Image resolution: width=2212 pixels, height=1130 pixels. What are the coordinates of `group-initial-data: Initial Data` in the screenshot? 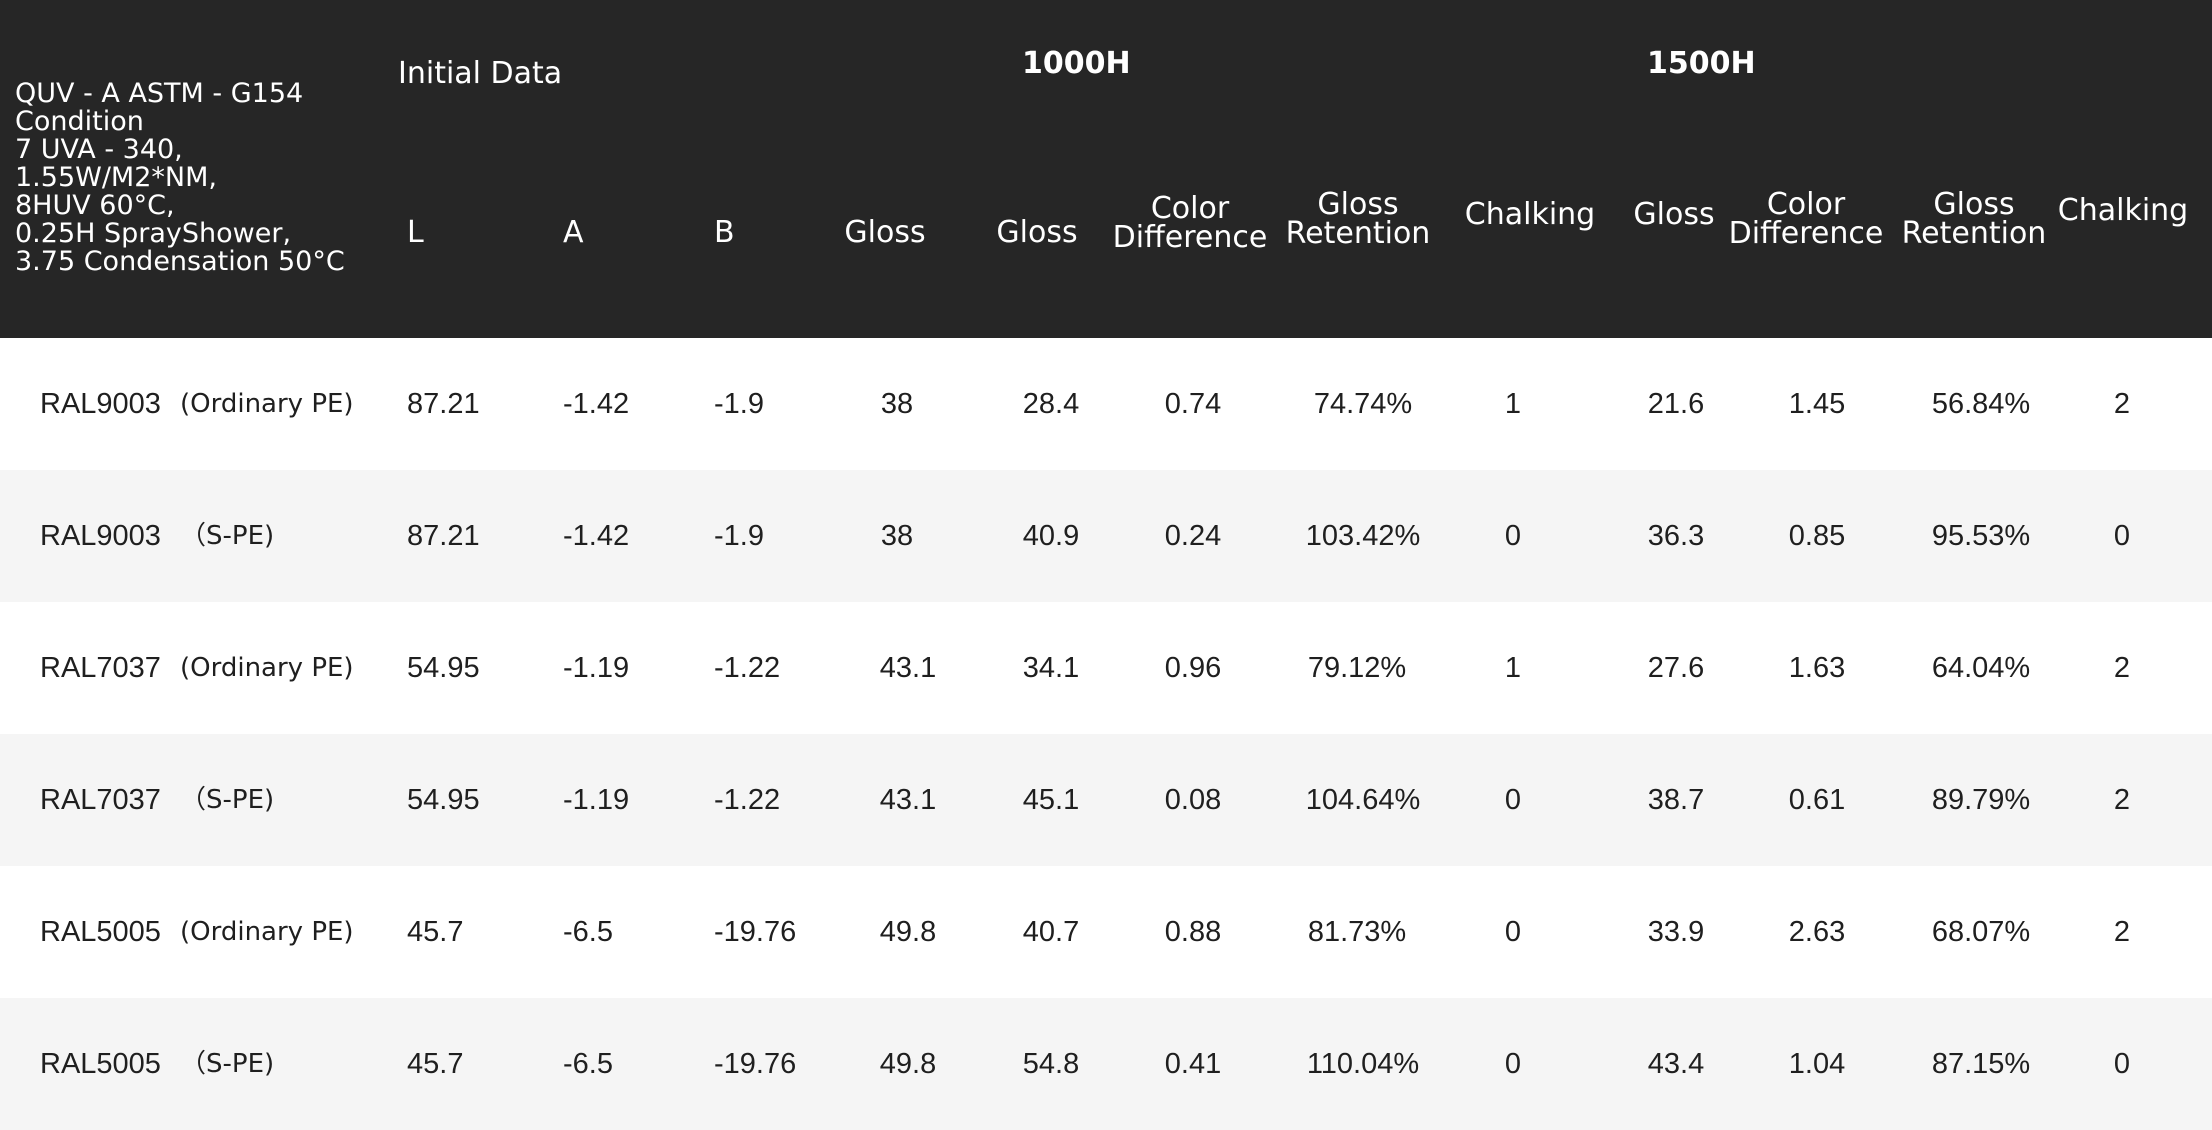 It's located at (480, 73).